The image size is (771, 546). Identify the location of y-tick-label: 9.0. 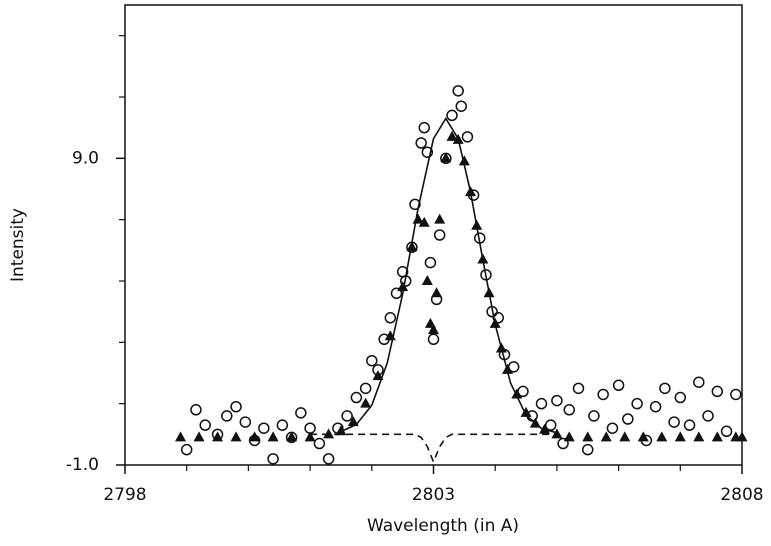
(85, 158).